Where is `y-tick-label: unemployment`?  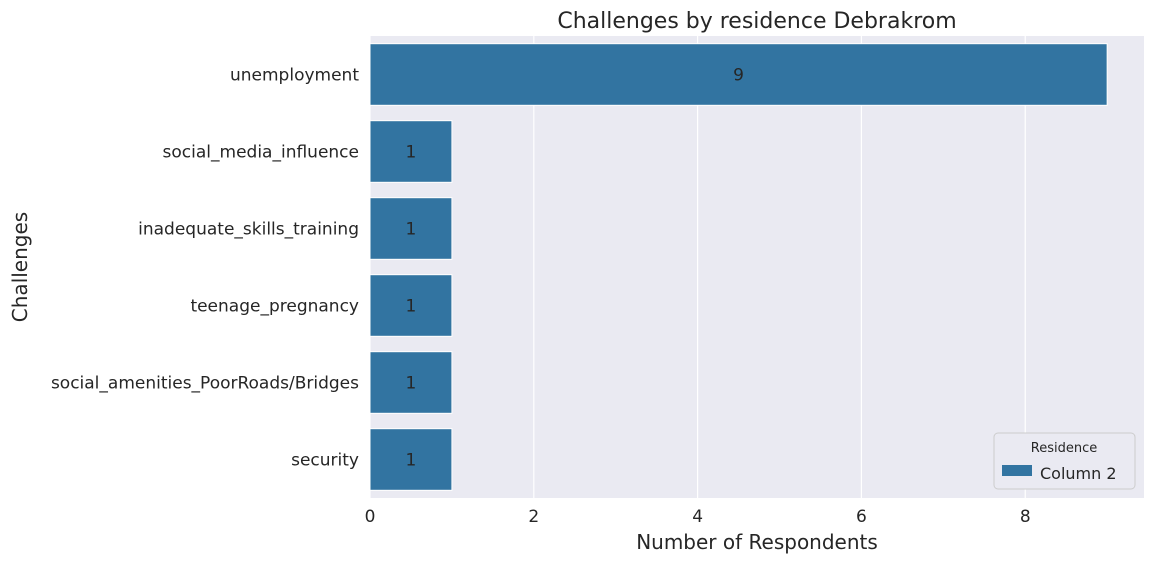
y-tick-label: unemployment is located at coordinates (294, 76).